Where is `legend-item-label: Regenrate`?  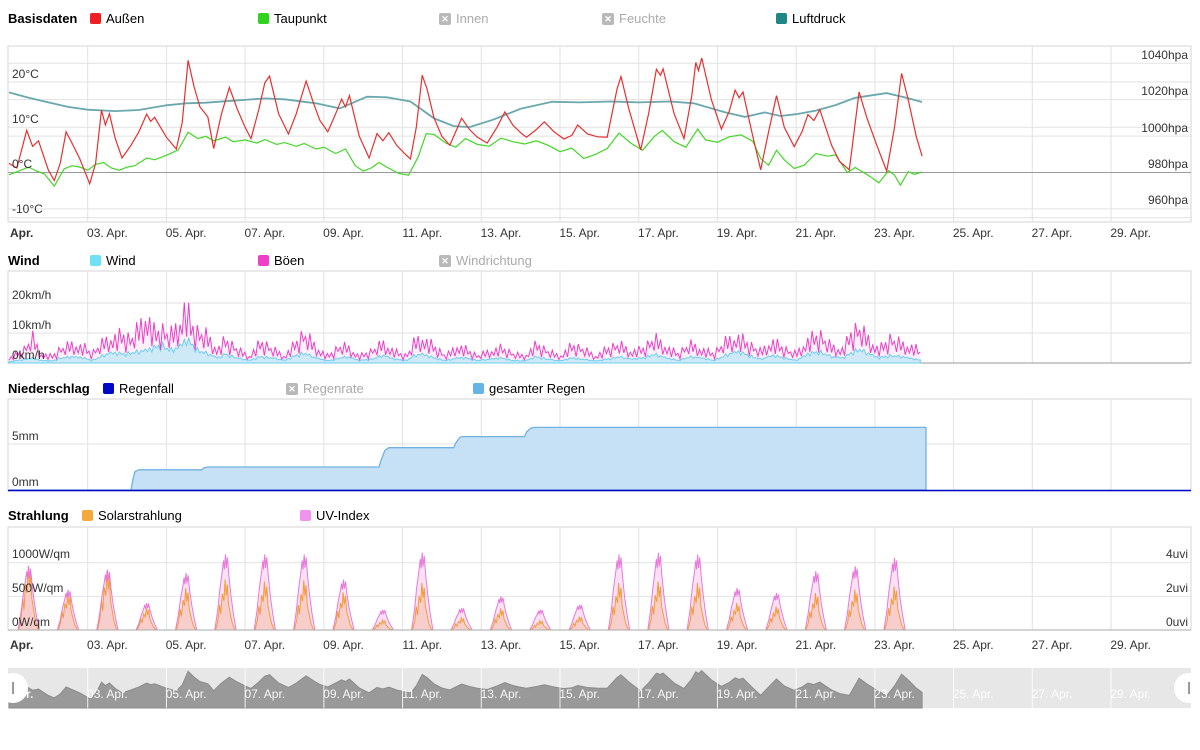 legend-item-label: Regenrate is located at coordinates (333, 388).